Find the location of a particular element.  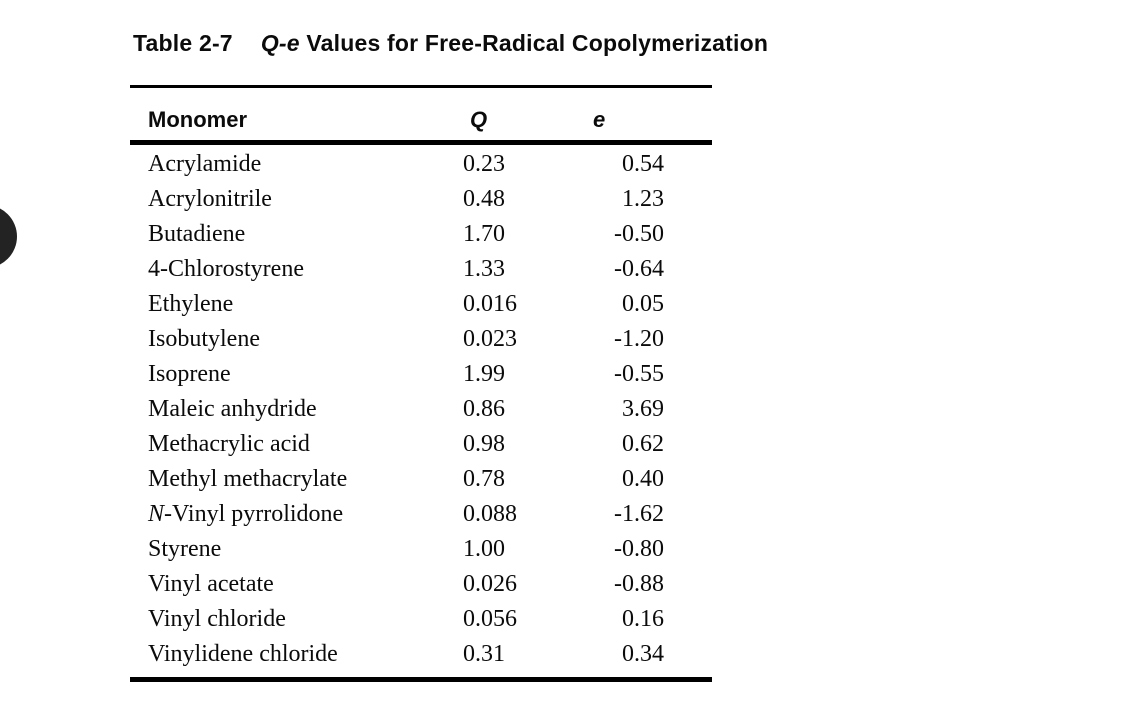

monomer-cell: Methyl methacrylate is located at coordinates (248, 479).